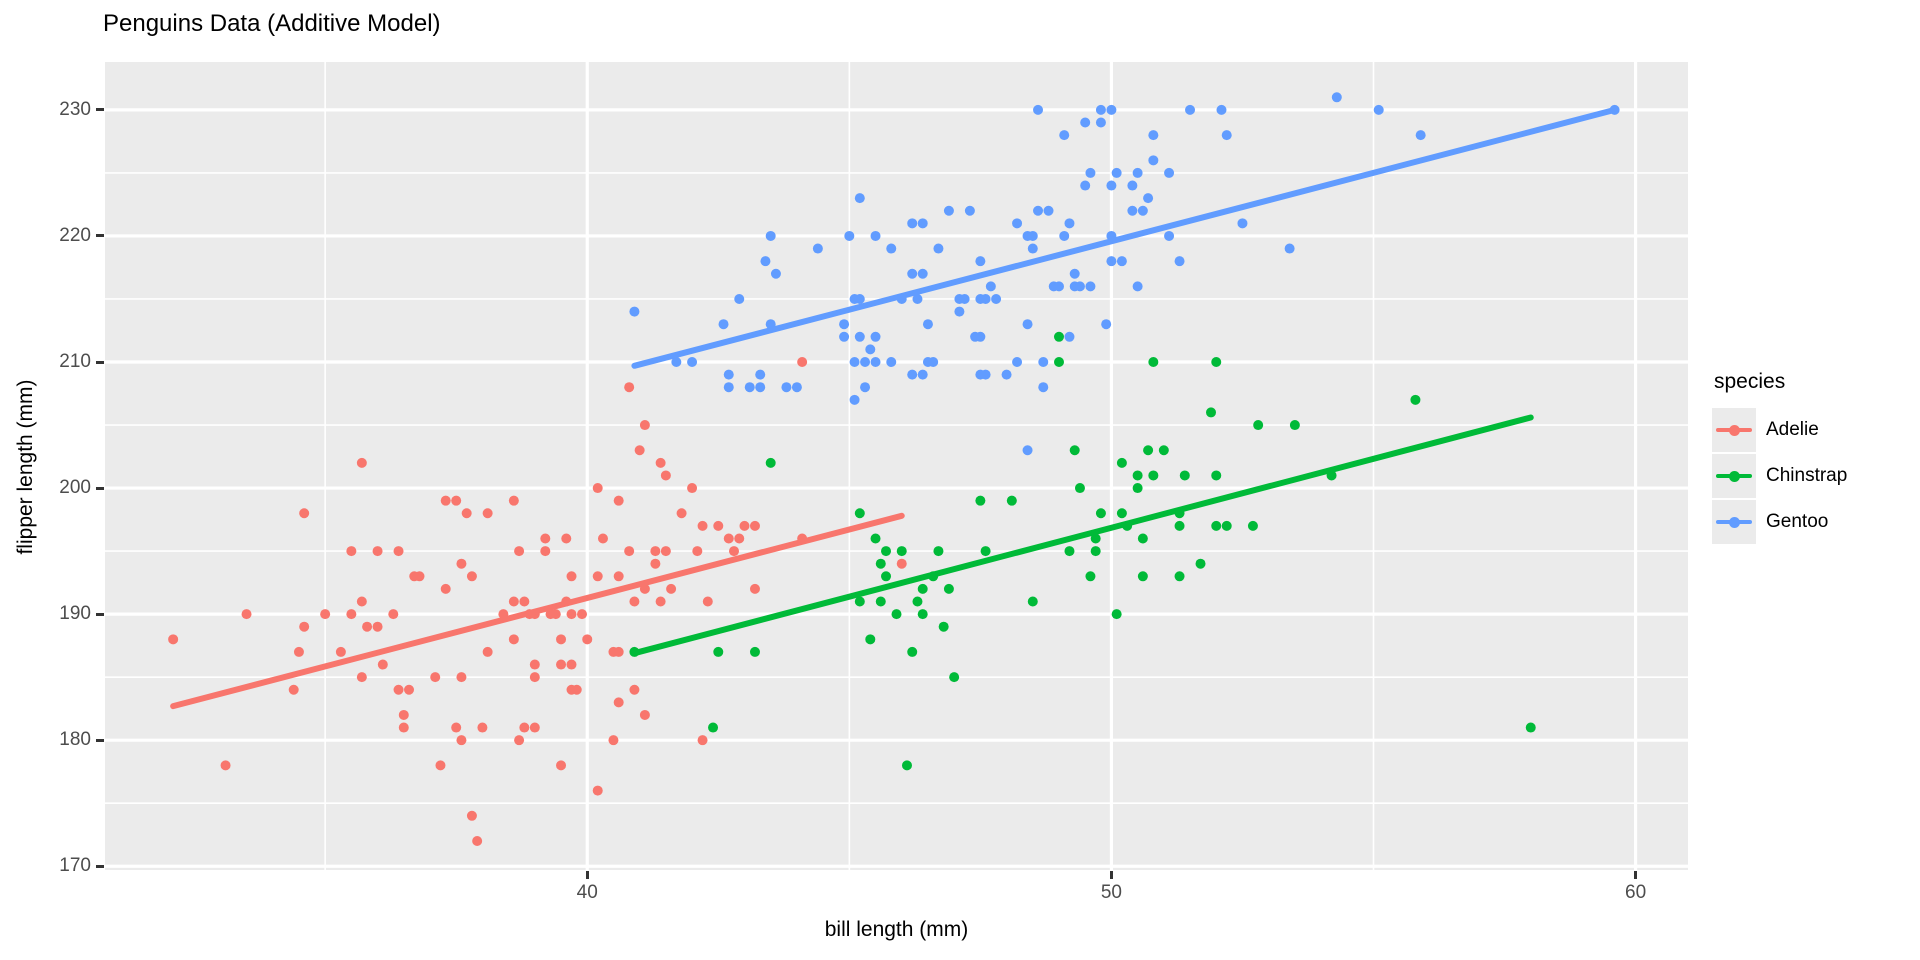 The height and width of the screenshot is (960, 1920). What do you see at coordinates (75, 488) in the screenshot?
I see `y-tick-label: 200` at bounding box center [75, 488].